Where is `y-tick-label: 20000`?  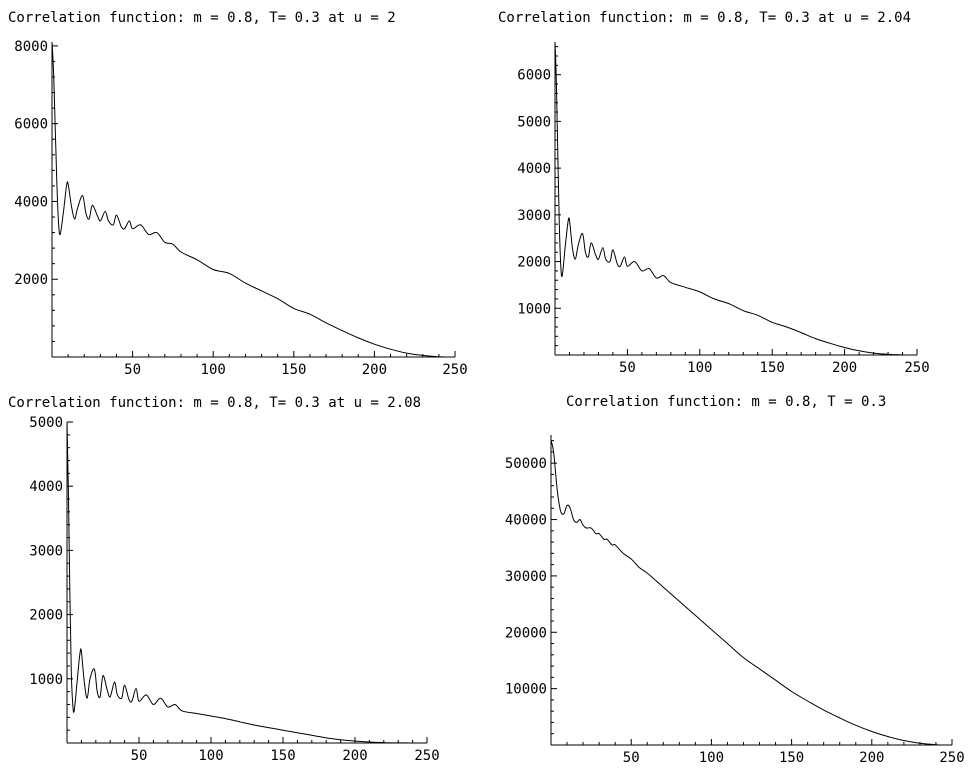 y-tick-label: 20000 is located at coordinates (526, 633).